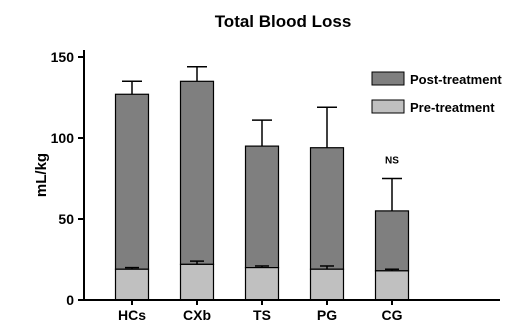 The width and height of the screenshot is (525, 323). Describe the element at coordinates (70, 300) in the screenshot. I see `y-tick-label: 0` at that location.